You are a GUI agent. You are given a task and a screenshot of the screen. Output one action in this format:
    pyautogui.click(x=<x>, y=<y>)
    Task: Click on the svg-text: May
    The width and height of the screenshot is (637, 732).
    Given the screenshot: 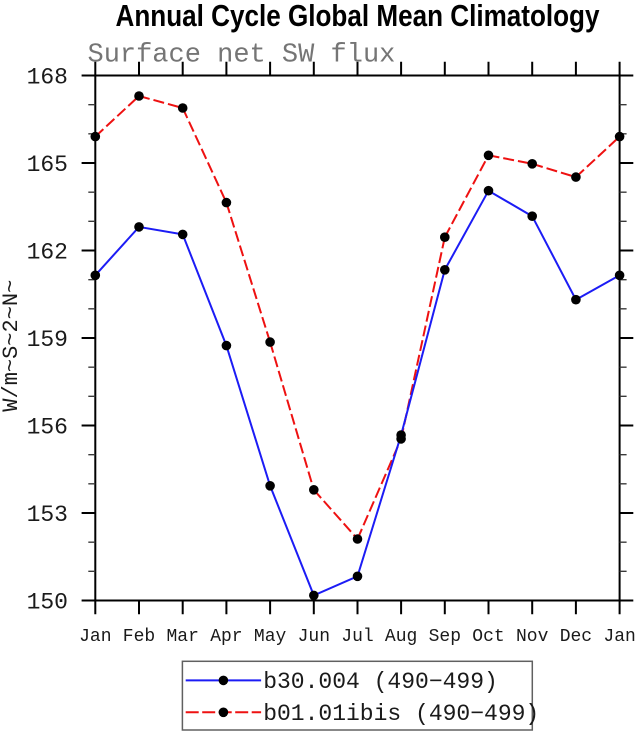 What is the action you would take?
    pyautogui.click(x=270, y=637)
    